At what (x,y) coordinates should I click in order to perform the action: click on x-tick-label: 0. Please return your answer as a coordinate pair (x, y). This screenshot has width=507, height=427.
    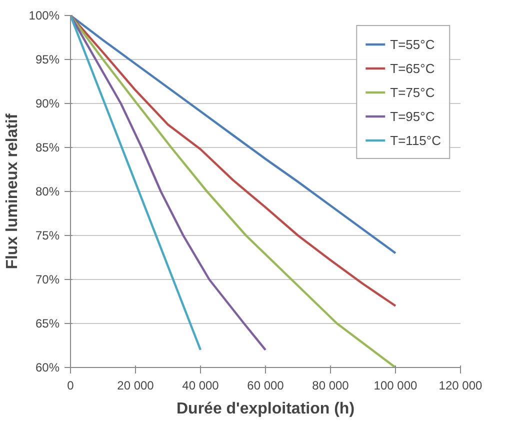
    Looking at the image, I should click on (70, 385).